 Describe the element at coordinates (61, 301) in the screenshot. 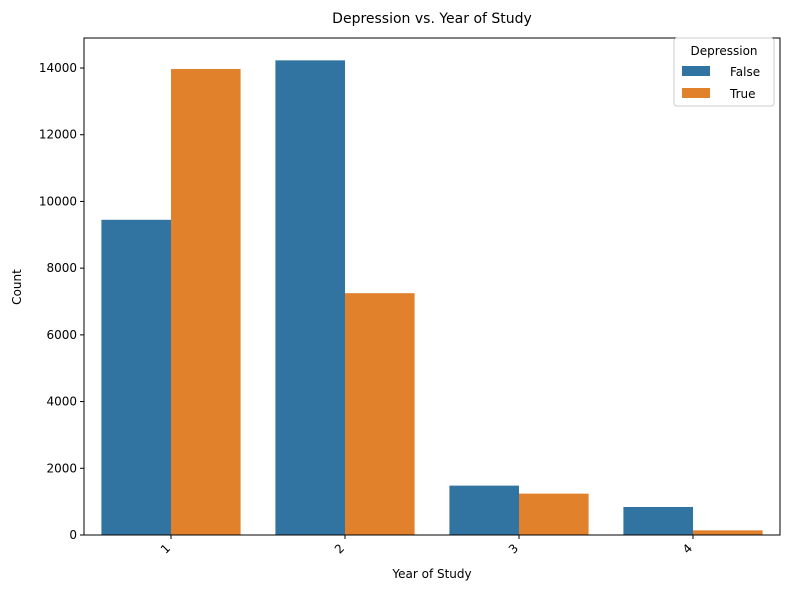

I see `y-axis: 0 2000 4000 6000 8000 10000 12000 14000` at that location.